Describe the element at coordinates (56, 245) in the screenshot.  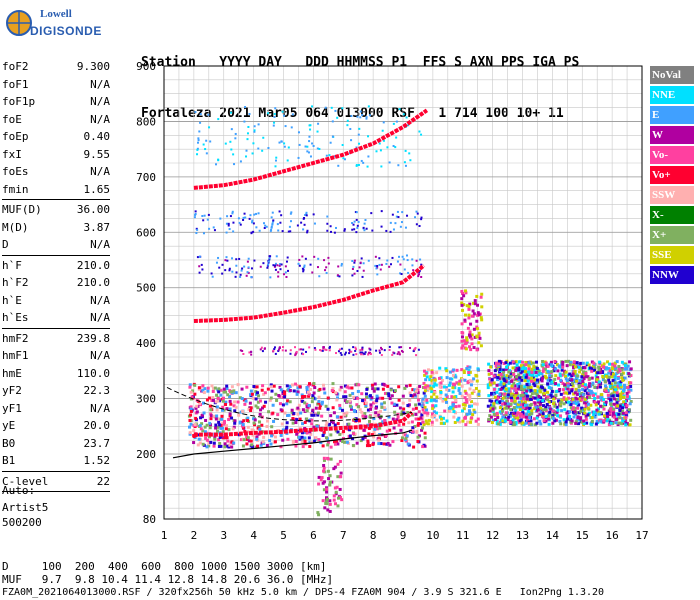
I see `param-row: D N/A` at that location.